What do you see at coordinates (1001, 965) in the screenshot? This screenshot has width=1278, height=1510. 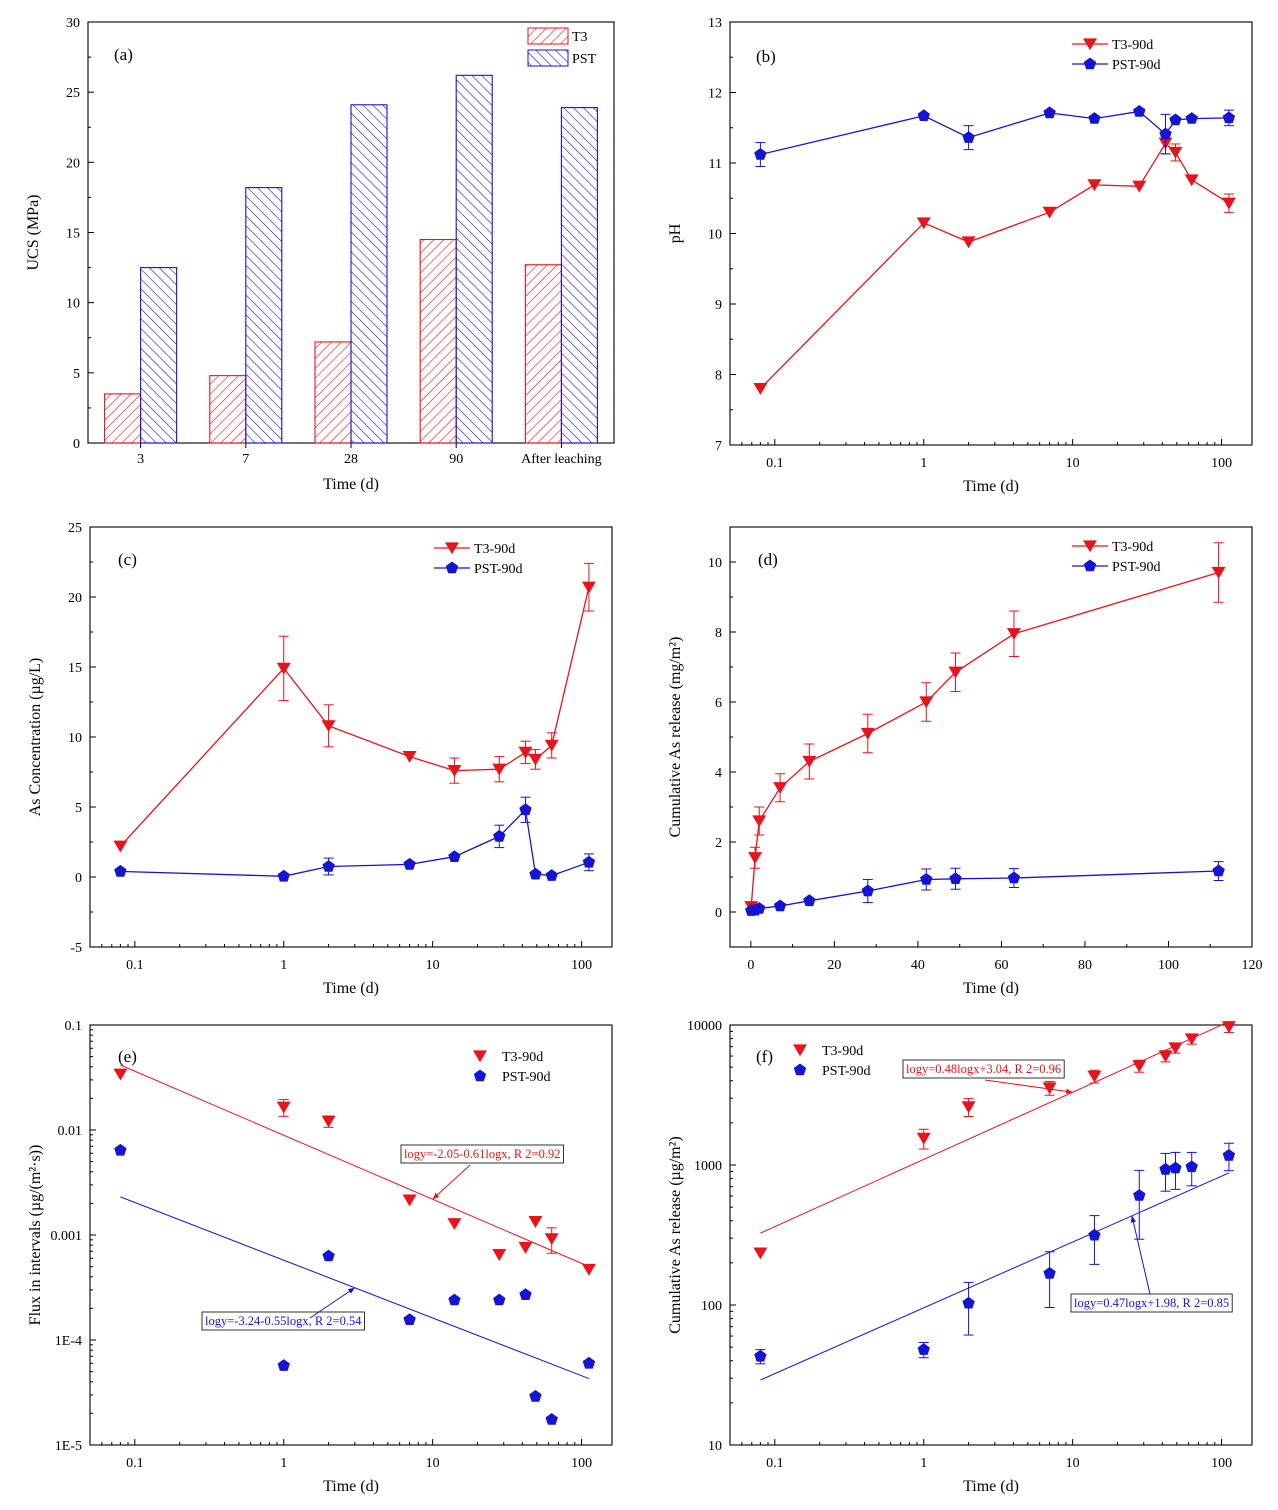 I see `x-tick-label: 60` at bounding box center [1001, 965].